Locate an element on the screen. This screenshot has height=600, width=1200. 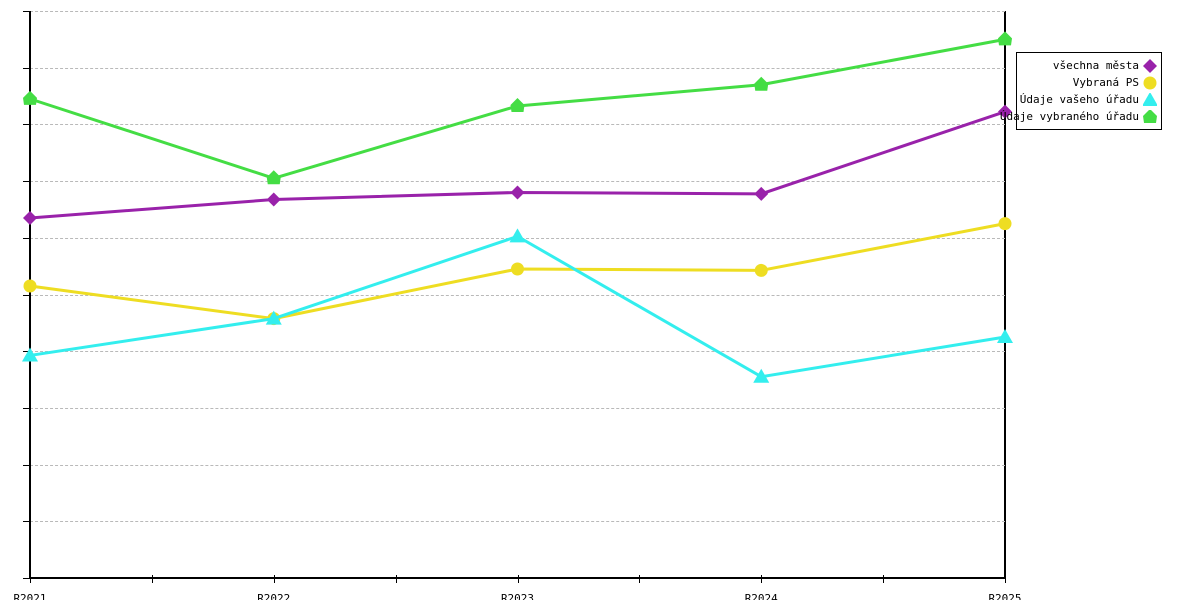
x-axis-tick-label: R2023 is located at coordinates (517, 596).